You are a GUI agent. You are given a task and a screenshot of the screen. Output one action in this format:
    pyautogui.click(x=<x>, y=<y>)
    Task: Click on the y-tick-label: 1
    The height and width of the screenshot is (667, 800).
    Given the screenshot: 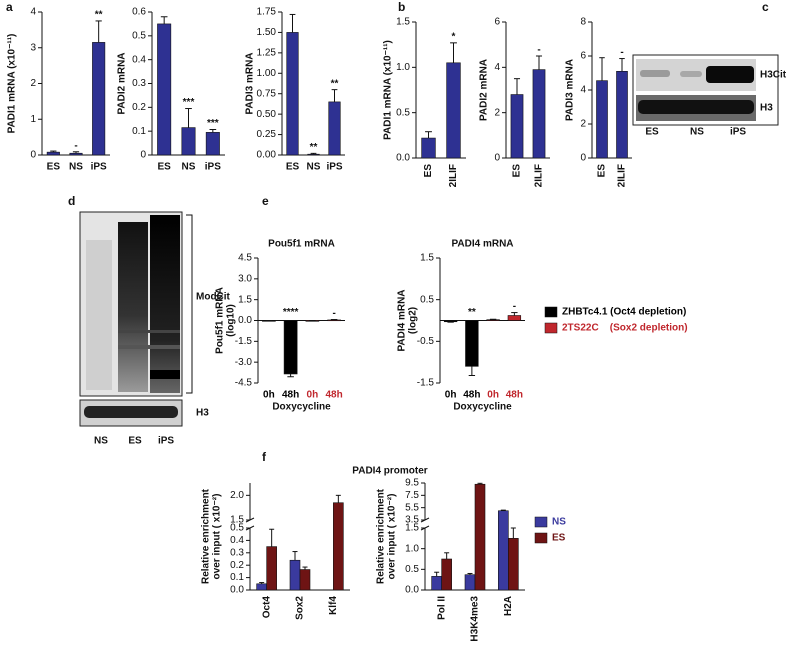 What is the action you would take?
    pyautogui.click(x=33, y=119)
    